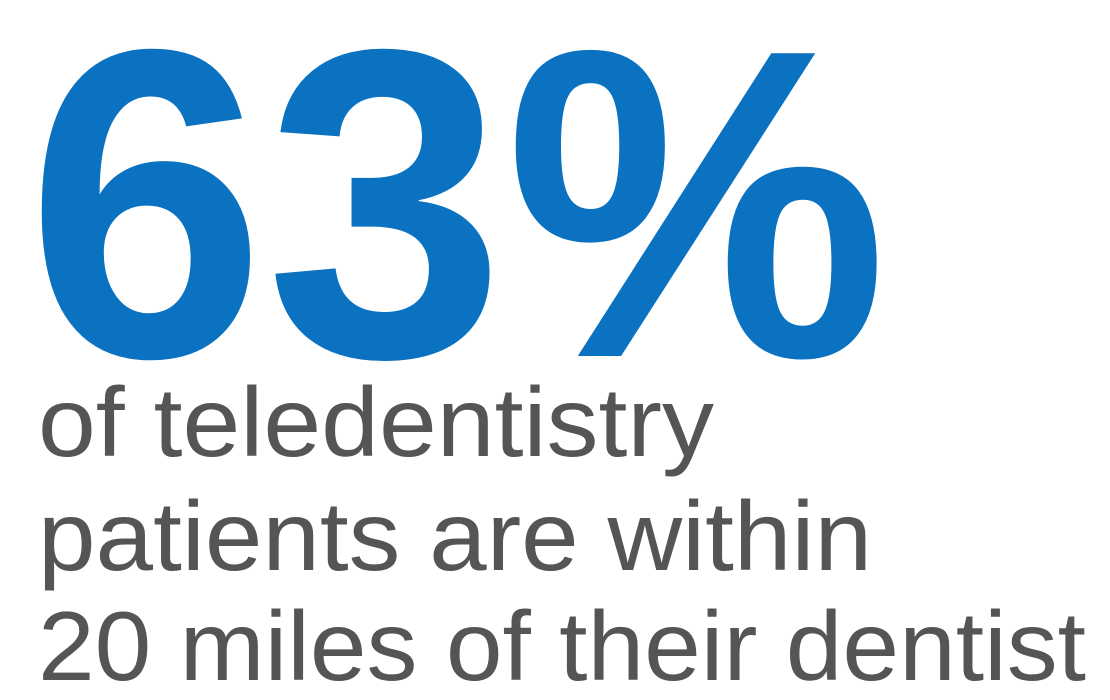 The height and width of the screenshot is (700, 1110). Describe the element at coordinates (562, 645) in the screenshot. I see `caption-line: 20 miles of their dentist` at that location.